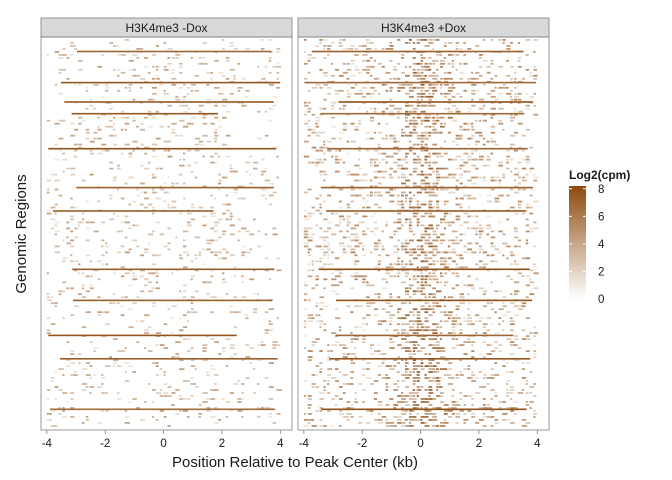  Describe the element at coordinates (601, 217) in the screenshot. I see `legend-tick-label: 6` at that location.